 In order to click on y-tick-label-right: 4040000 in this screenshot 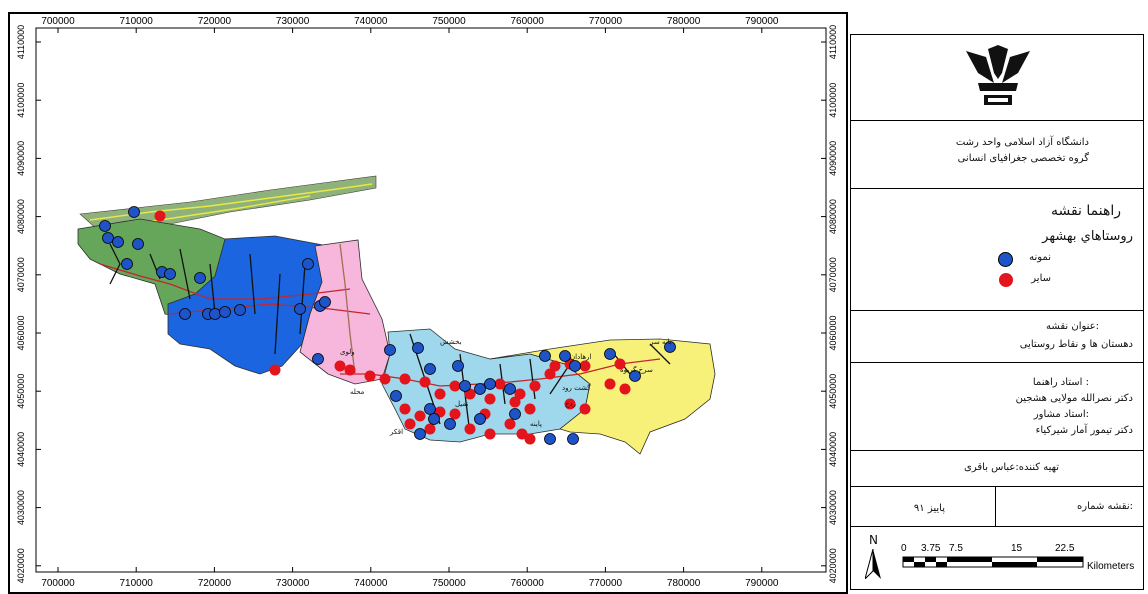, I will do `click(833, 449)`.